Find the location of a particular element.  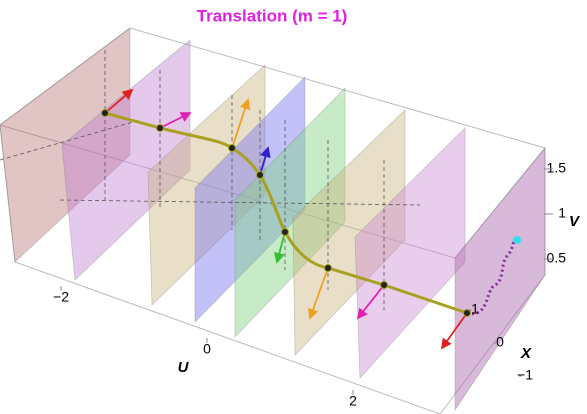

u-axis-label: U is located at coordinates (184, 367).